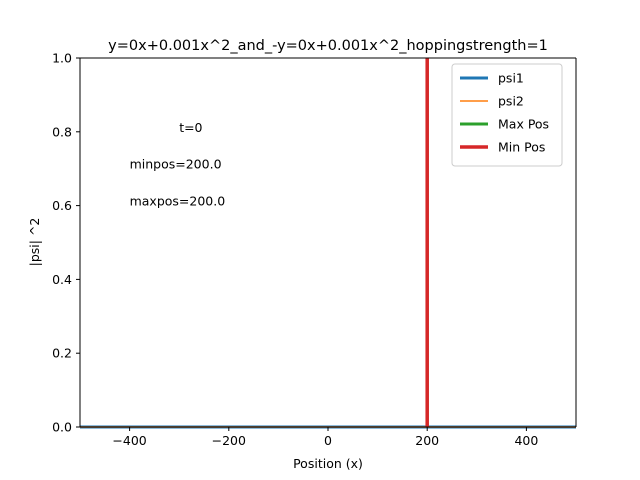 This screenshot has height=480, width=640. What do you see at coordinates (62, 353) in the screenshot?
I see `y-tick-label: 0.2` at bounding box center [62, 353].